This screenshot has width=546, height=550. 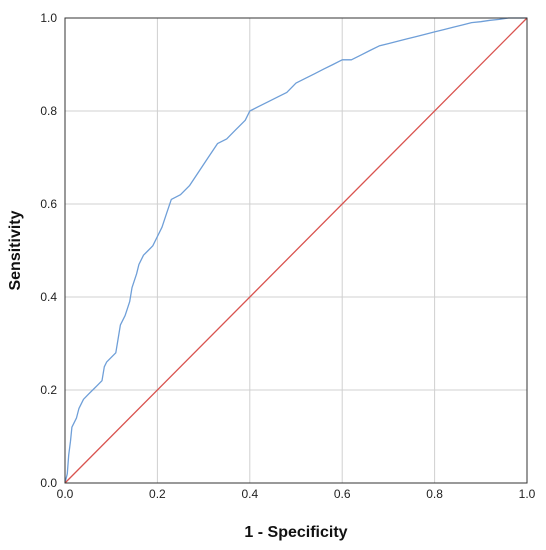 What do you see at coordinates (15, 250) in the screenshot?
I see `y-axis-title: Sensitivity` at bounding box center [15, 250].